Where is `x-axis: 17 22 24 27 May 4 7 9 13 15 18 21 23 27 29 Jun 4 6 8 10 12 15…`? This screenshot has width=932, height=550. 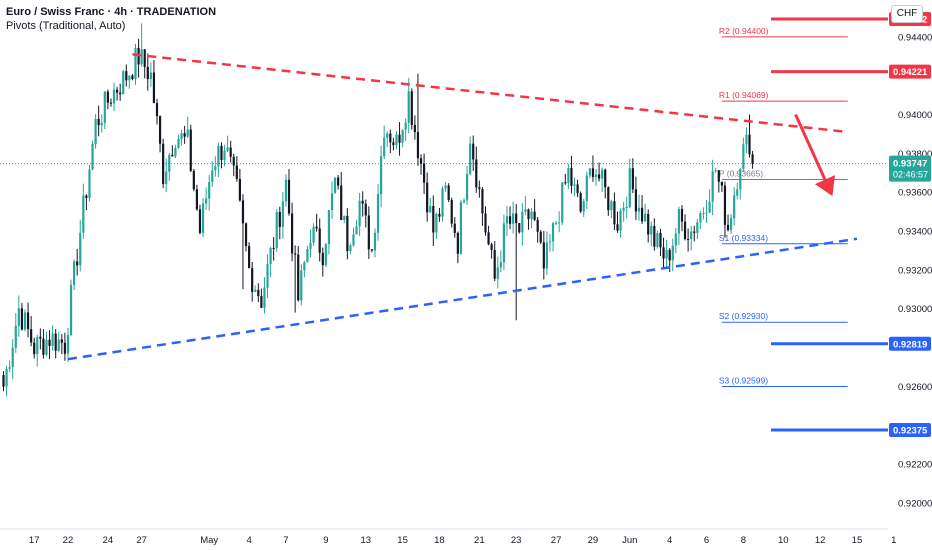 x-axis: 17 22 24 27 May 4 7 9 13 15 18 21 23 27 29 Jun 4 6 8 10 12 15… is located at coordinates (448, 537).